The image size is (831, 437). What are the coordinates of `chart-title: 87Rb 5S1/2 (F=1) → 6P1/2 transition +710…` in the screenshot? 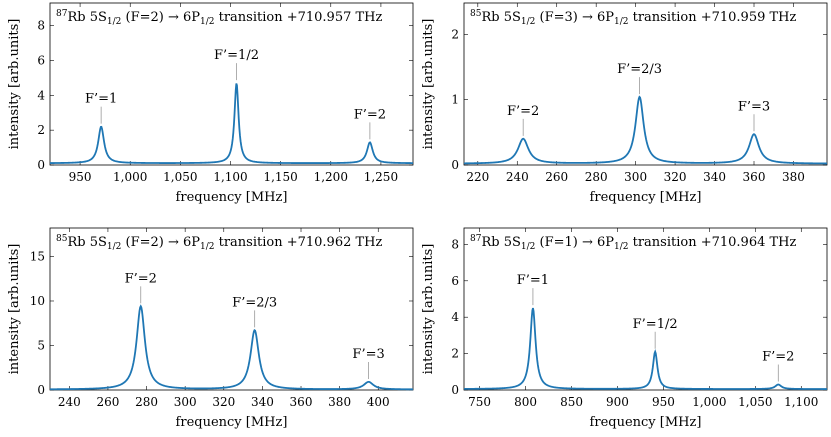 It's located at (633, 243).